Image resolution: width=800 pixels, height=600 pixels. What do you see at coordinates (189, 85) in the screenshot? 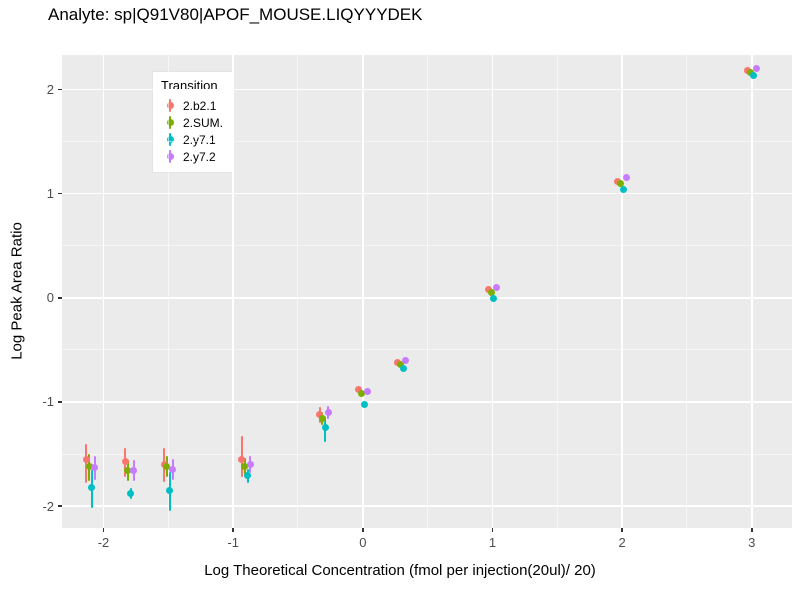
I see `legend-title: Transition` at bounding box center [189, 85].